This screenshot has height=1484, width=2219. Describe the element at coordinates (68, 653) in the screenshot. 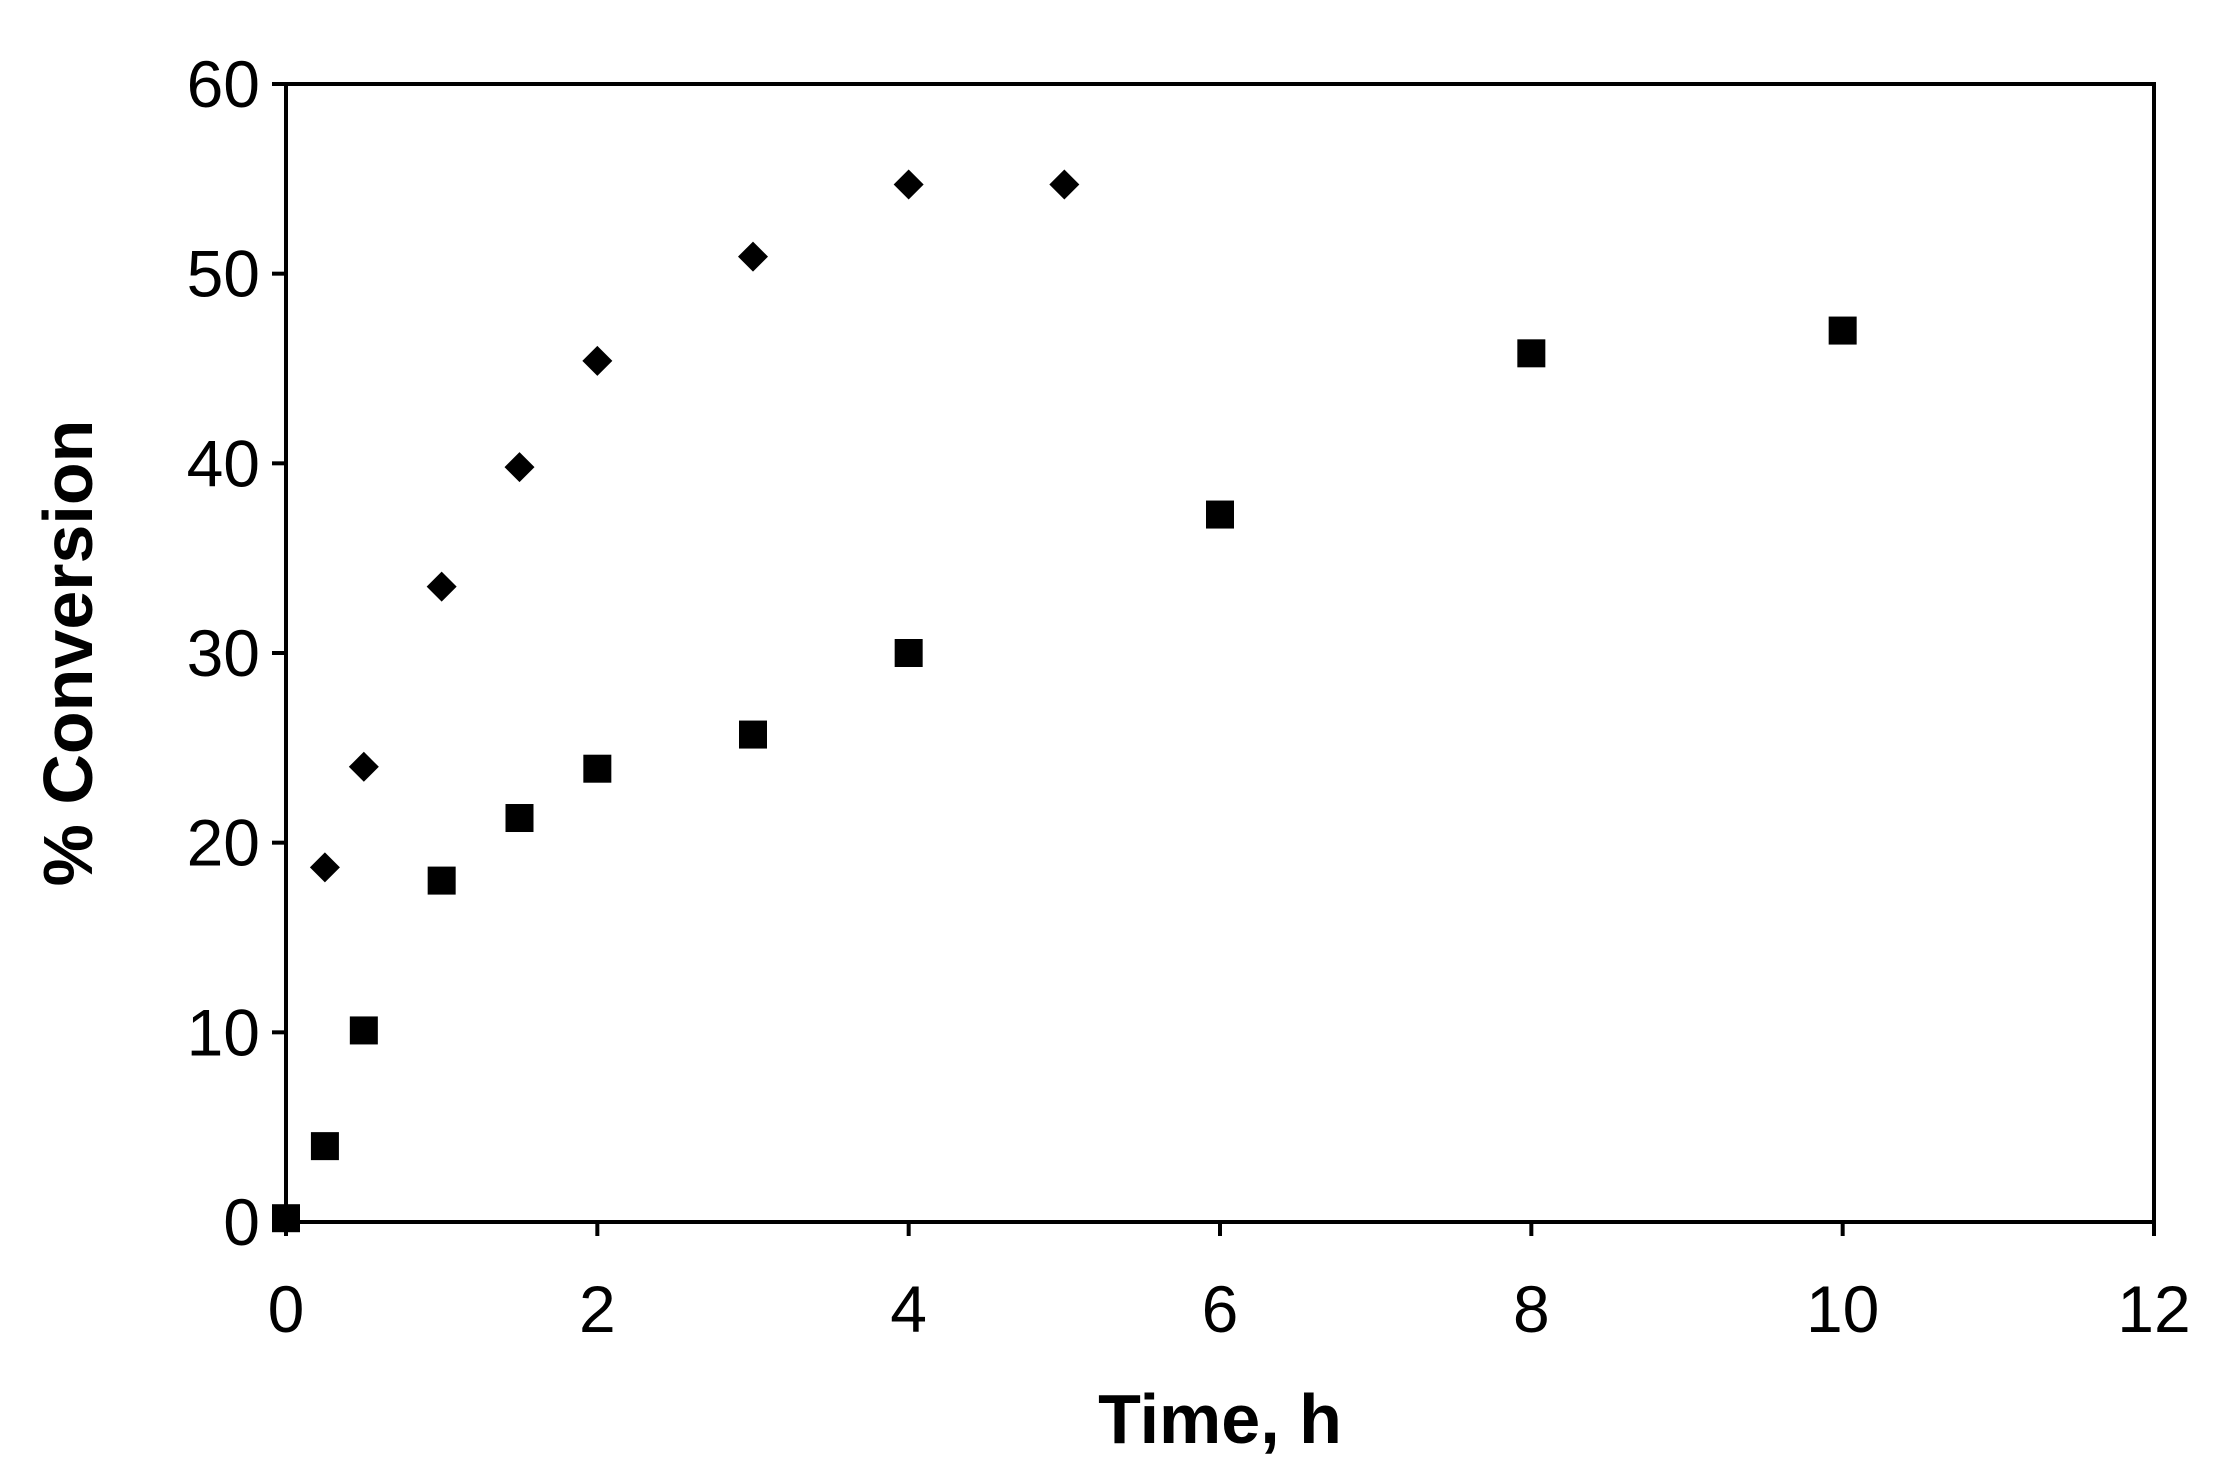

I see `y-axis-title: % Conversion` at that location.